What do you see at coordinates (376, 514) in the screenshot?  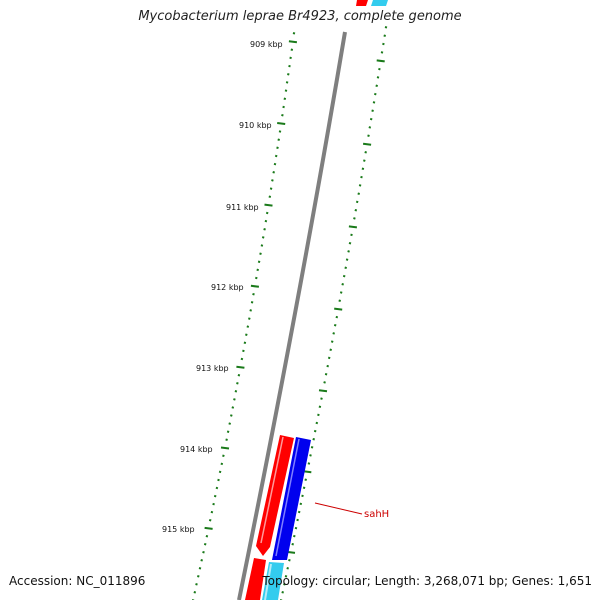 I see `gene-label-sahH: sahH` at bounding box center [376, 514].